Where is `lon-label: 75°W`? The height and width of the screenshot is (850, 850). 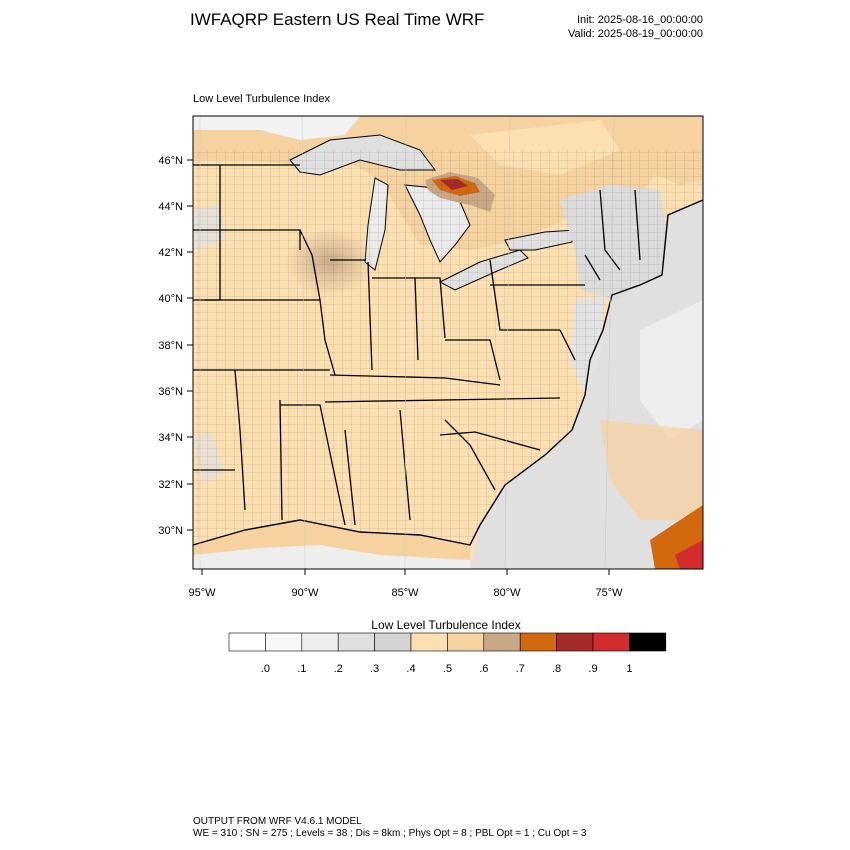
lon-label: 75°W is located at coordinates (609, 593).